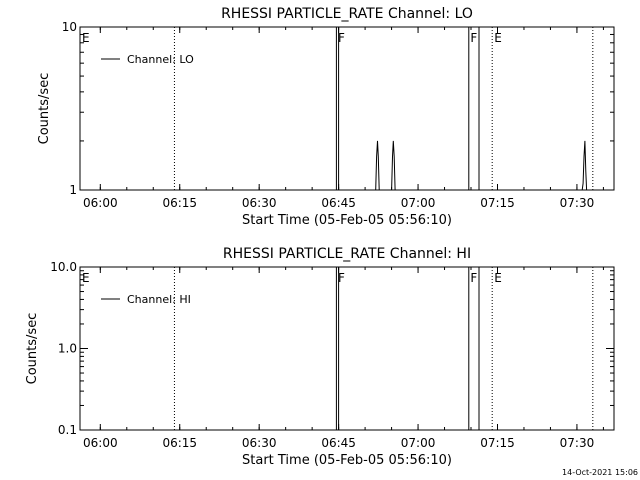 Image resolution: width=640 pixels, height=480 pixels. Describe the element at coordinates (73, 190) in the screenshot. I see `y-tick-label: 1` at that location.